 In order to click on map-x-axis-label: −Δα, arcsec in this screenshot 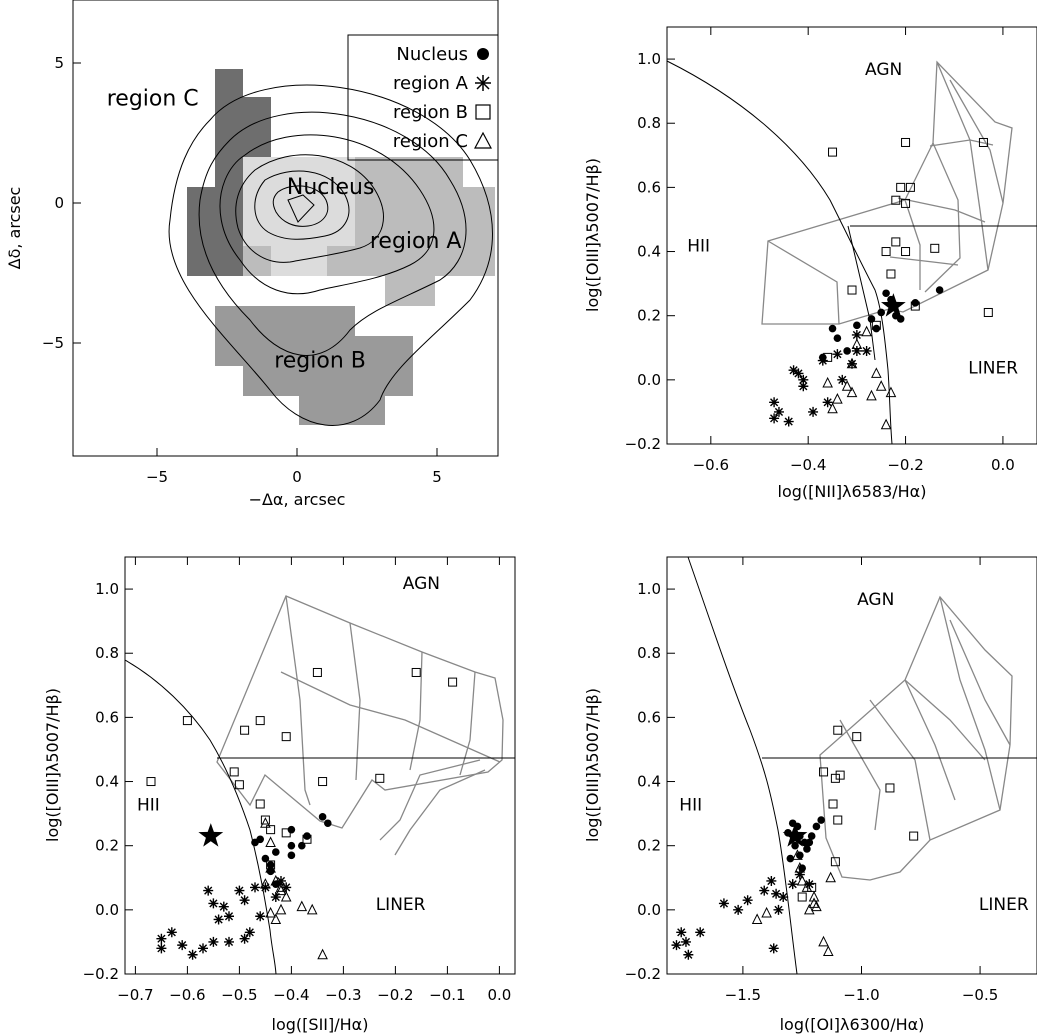, I will do `click(297, 499)`.